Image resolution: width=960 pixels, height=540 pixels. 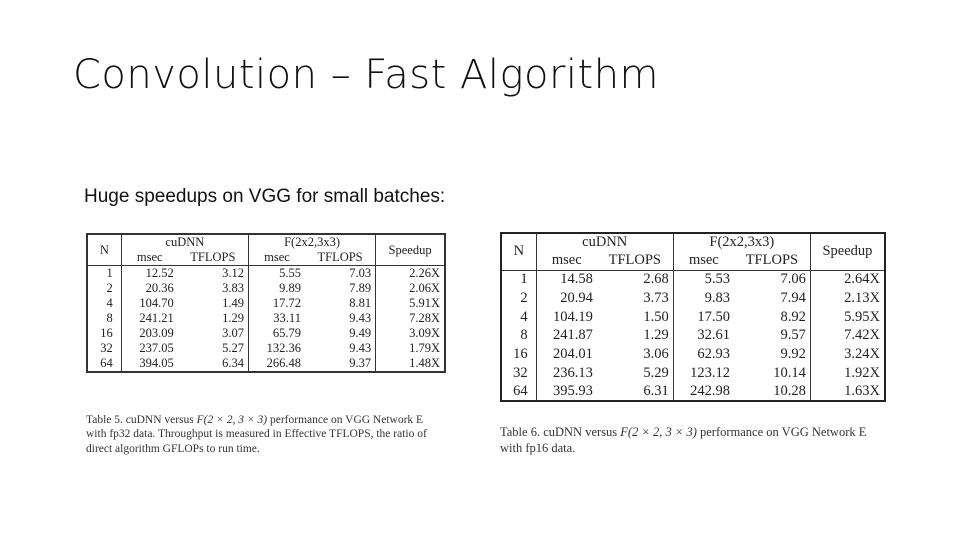 What do you see at coordinates (410, 364) in the screenshot?
I see `cell-speedup: 1.48X` at bounding box center [410, 364].